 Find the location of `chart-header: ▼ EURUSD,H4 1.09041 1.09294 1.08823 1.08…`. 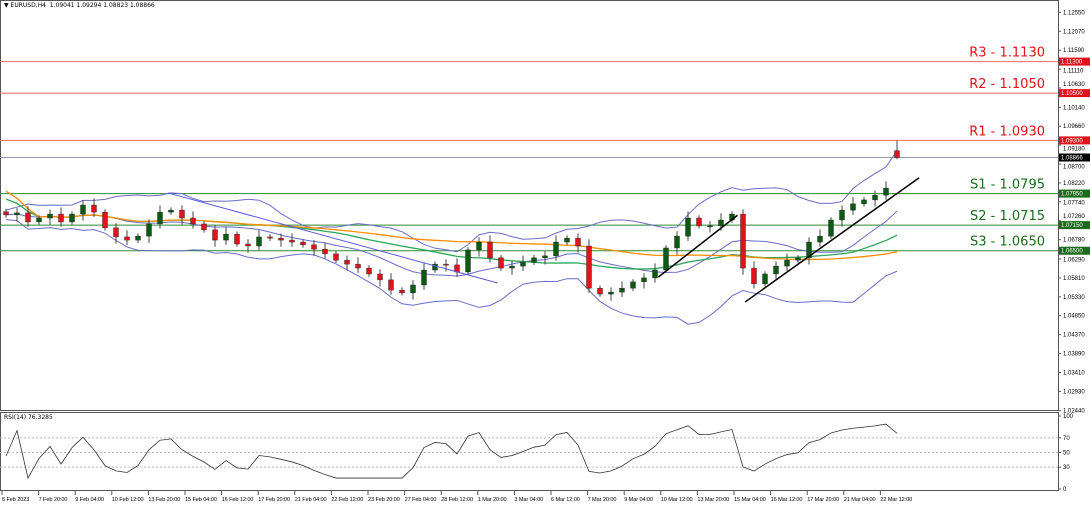

chart-header: ▼ EURUSD,H4 1.09041 1.09294 1.08823 1.08… is located at coordinates (79, 5).